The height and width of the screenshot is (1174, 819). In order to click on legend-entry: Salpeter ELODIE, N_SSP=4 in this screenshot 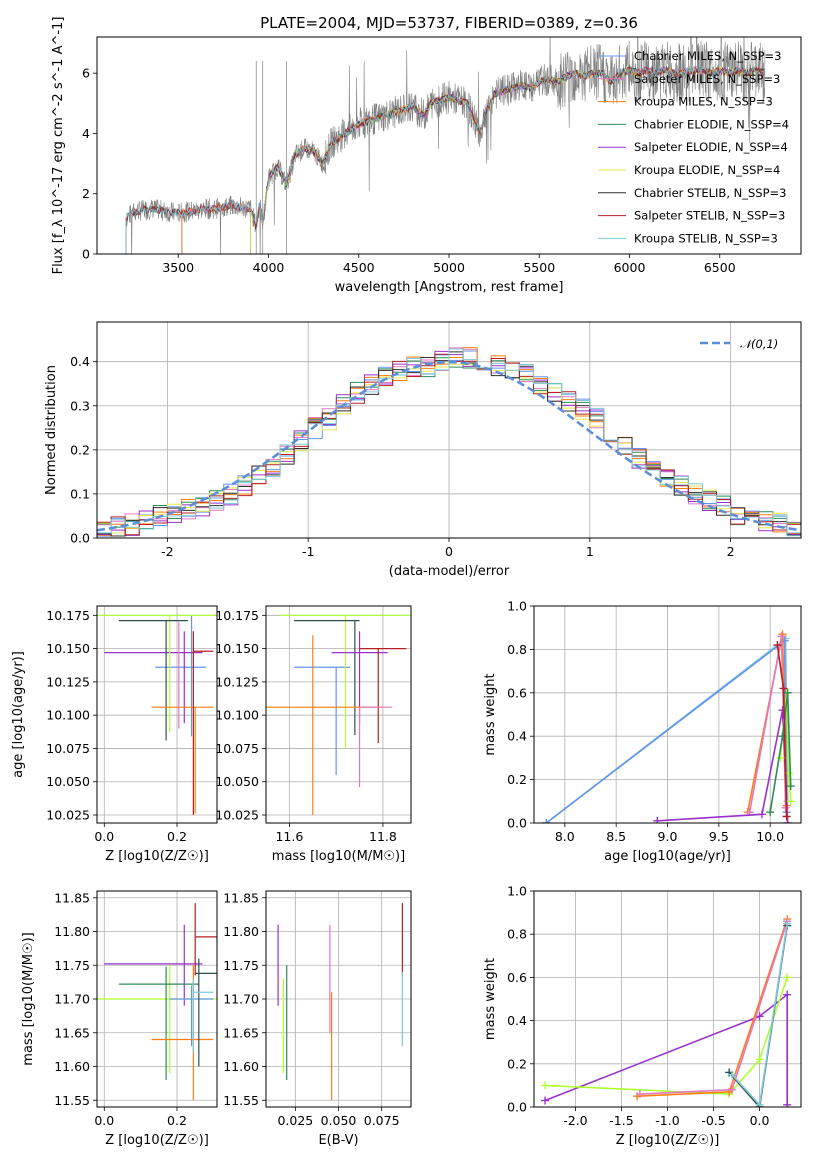, I will do `click(711, 147)`.